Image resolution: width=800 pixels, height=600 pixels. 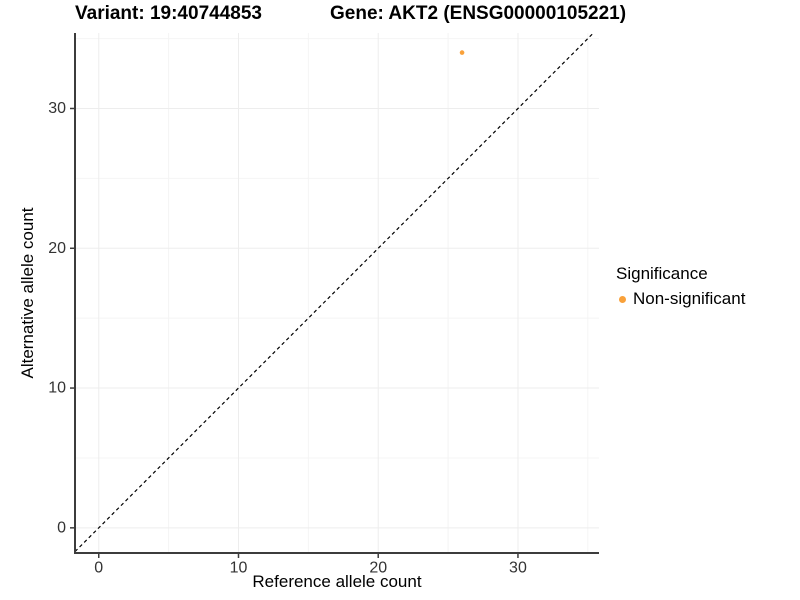 What do you see at coordinates (622, 299) in the screenshot?
I see `legend-point-icon` at bounding box center [622, 299].